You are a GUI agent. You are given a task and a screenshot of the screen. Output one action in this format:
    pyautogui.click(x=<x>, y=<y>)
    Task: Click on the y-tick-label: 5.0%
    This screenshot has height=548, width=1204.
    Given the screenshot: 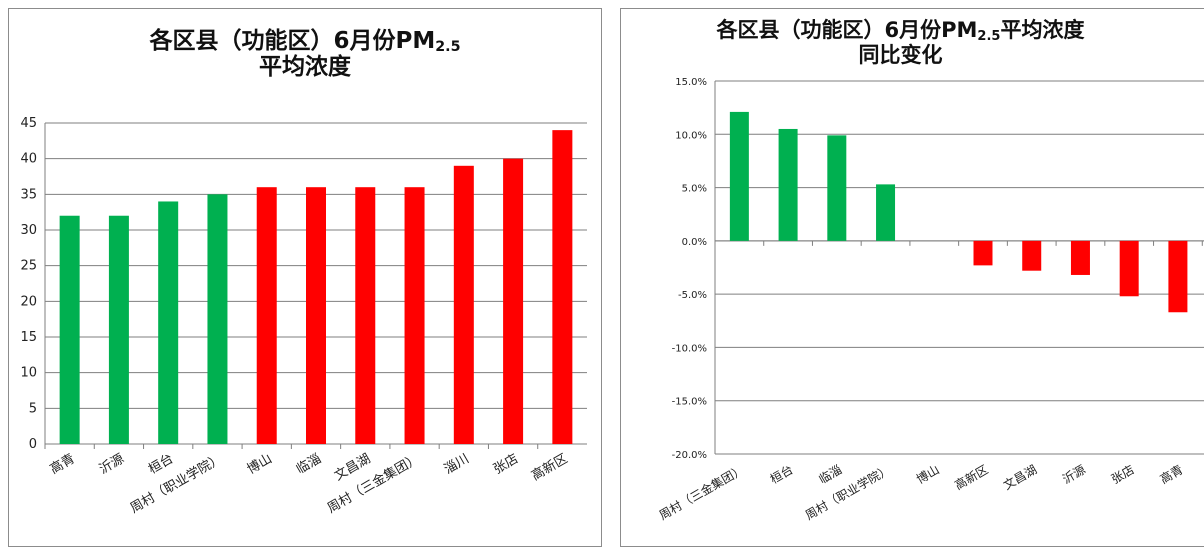 What is the action you would take?
    pyautogui.click(x=694, y=189)
    